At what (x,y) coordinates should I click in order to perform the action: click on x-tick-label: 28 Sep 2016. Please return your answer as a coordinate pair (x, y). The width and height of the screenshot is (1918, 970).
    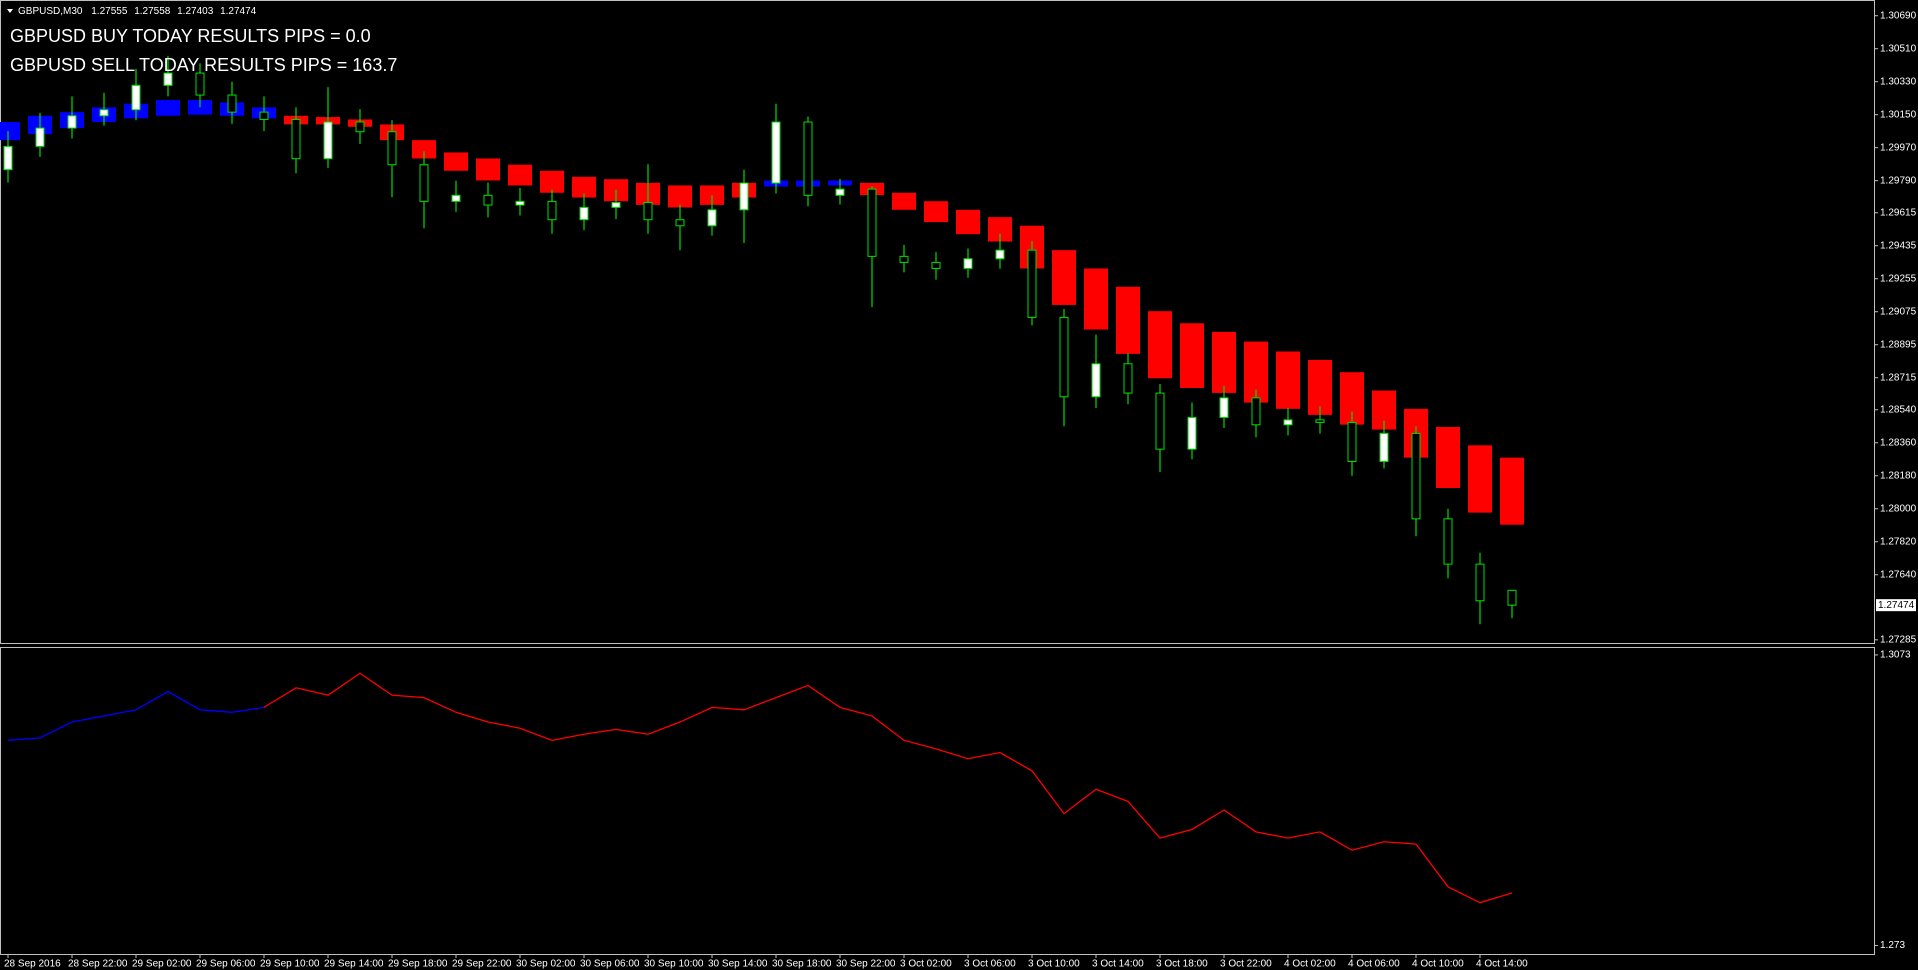
    Looking at the image, I should click on (32, 964).